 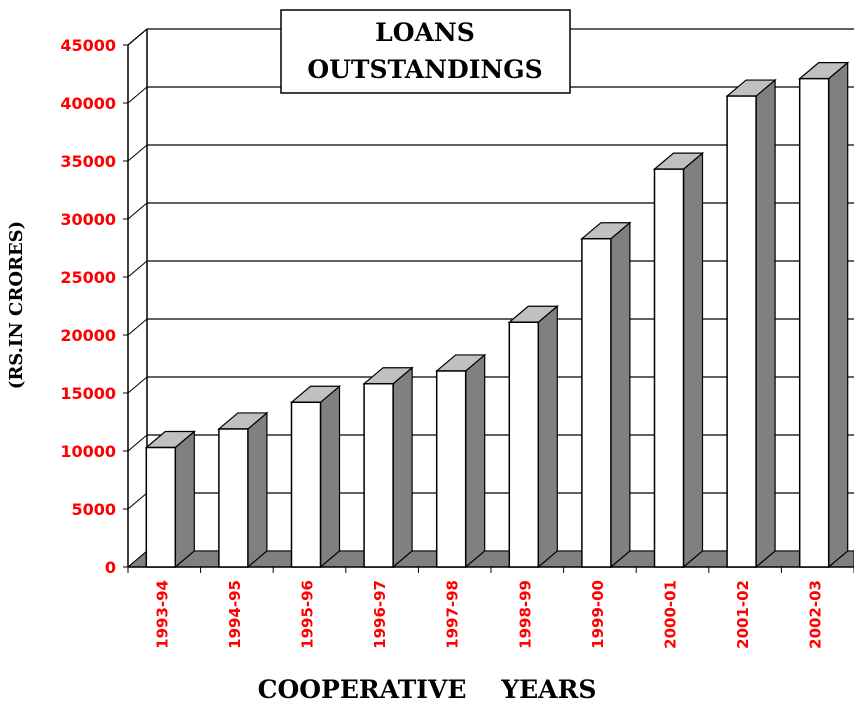 I want to click on chart-title-line-2: OUTSTANDINGS, so click(x=424, y=69).